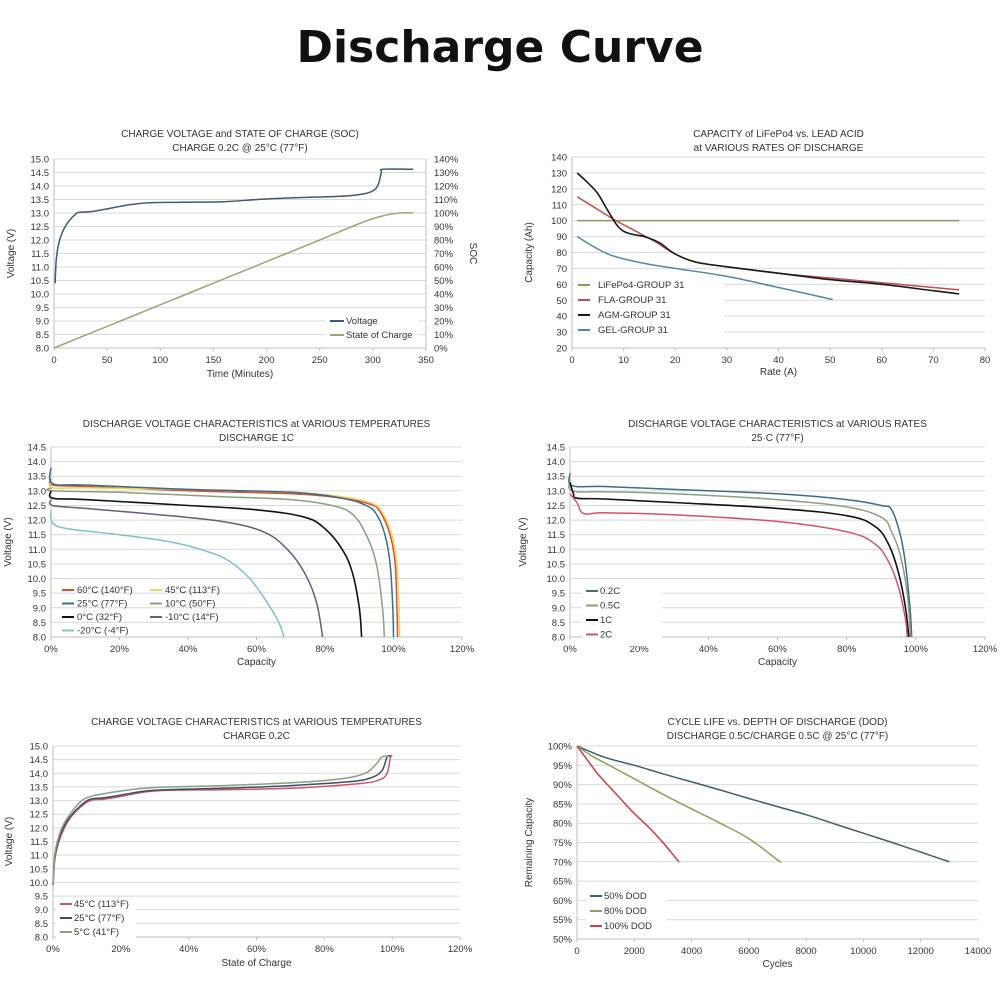 This screenshot has width=1000, height=1000. Describe the element at coordinates (559, 189) in the screenshot. I see `y-tick-label: 120` at that location.